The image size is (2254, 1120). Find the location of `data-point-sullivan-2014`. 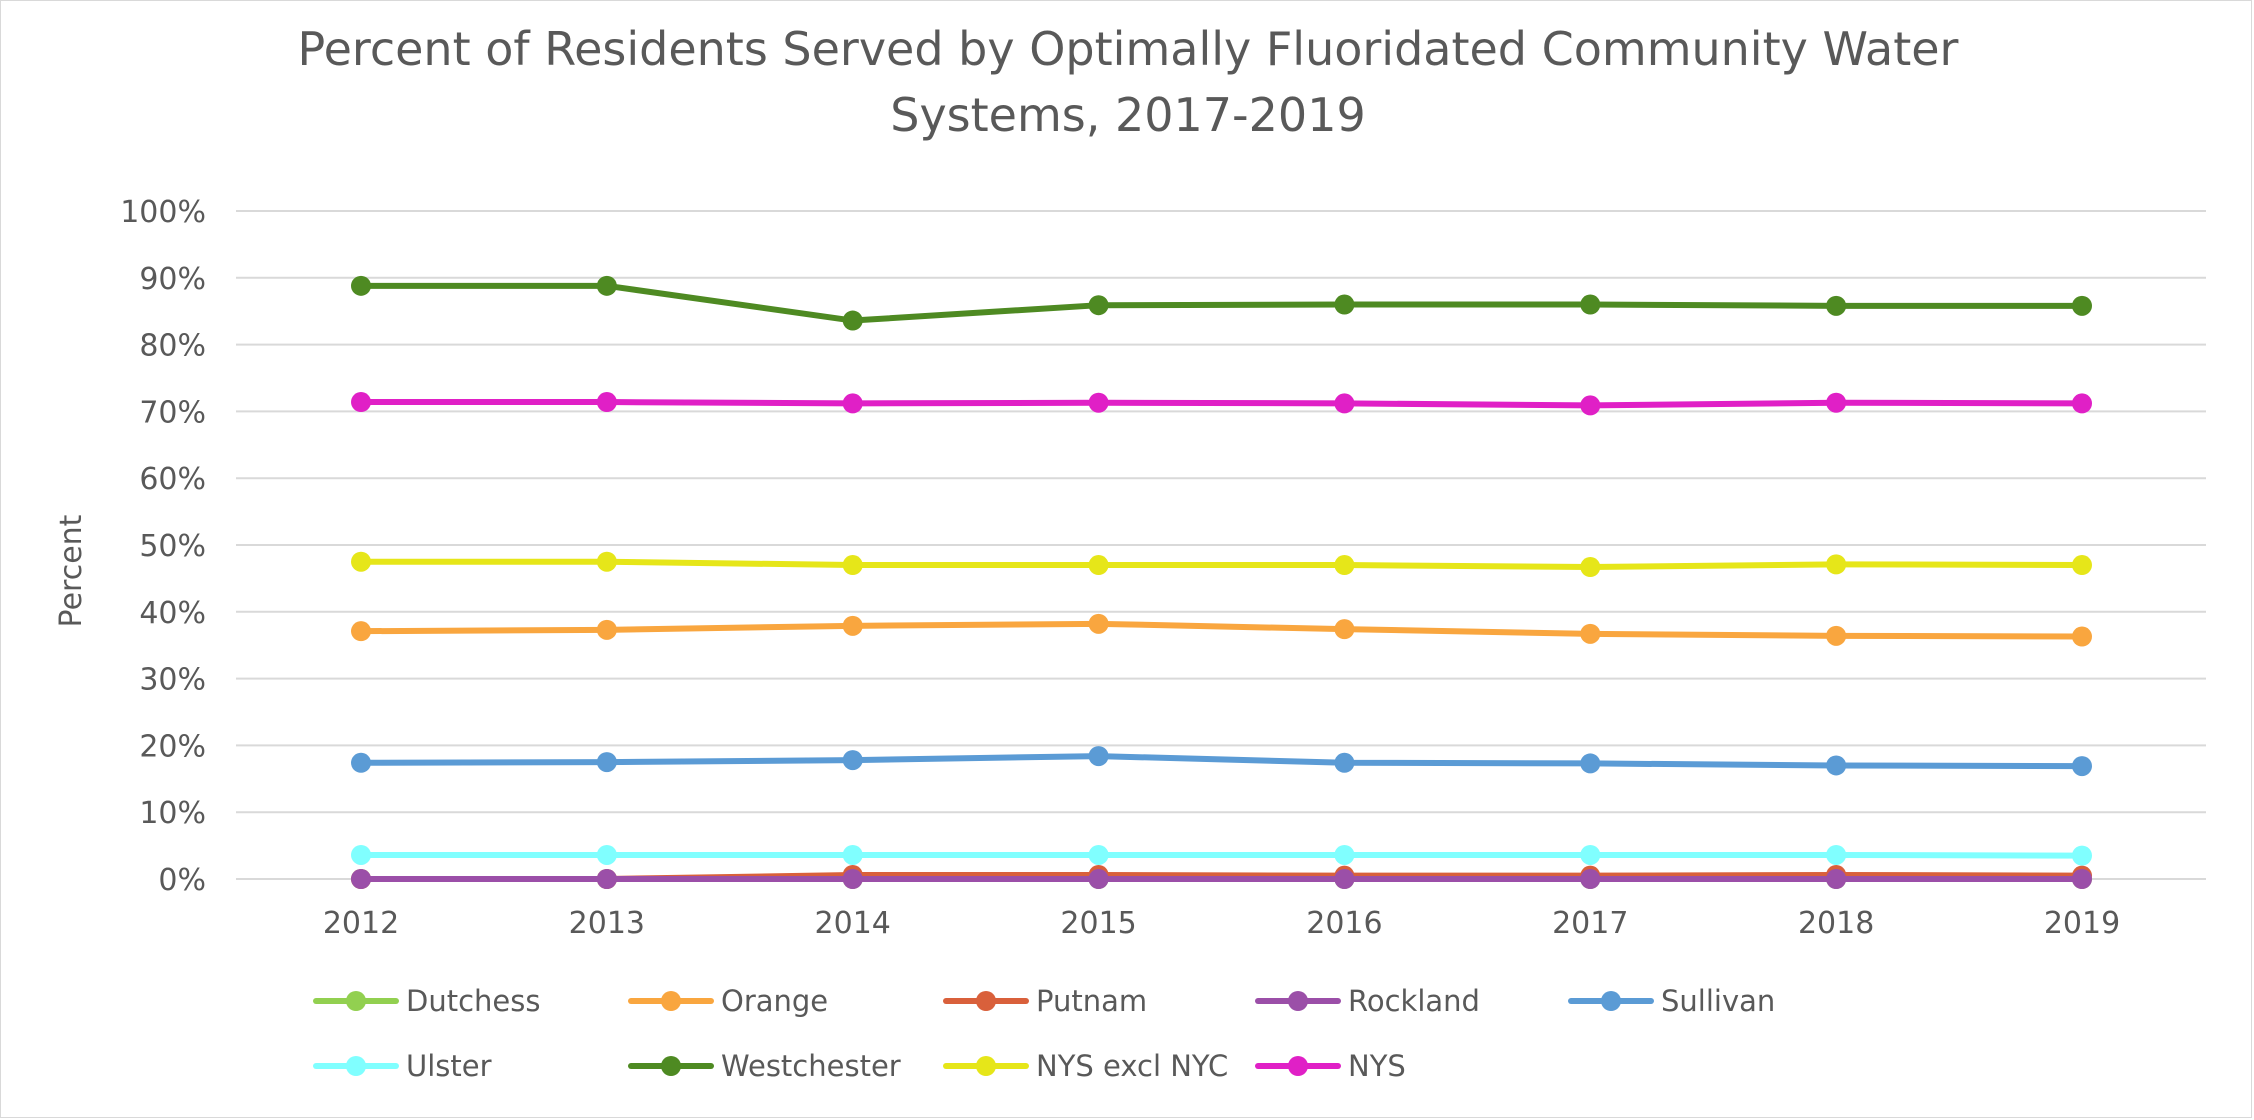

data-point-sullivan-2014 is located at coordinates (852, 760).